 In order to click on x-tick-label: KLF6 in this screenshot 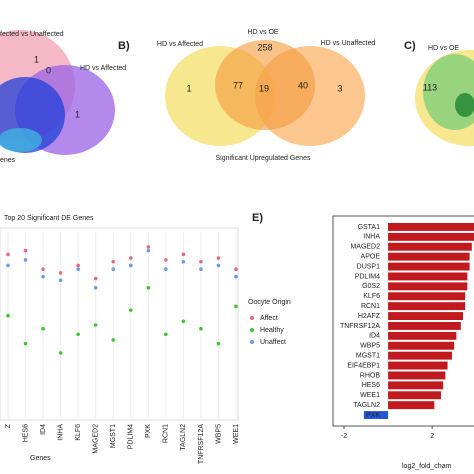, I will do `click(78, 432)`.